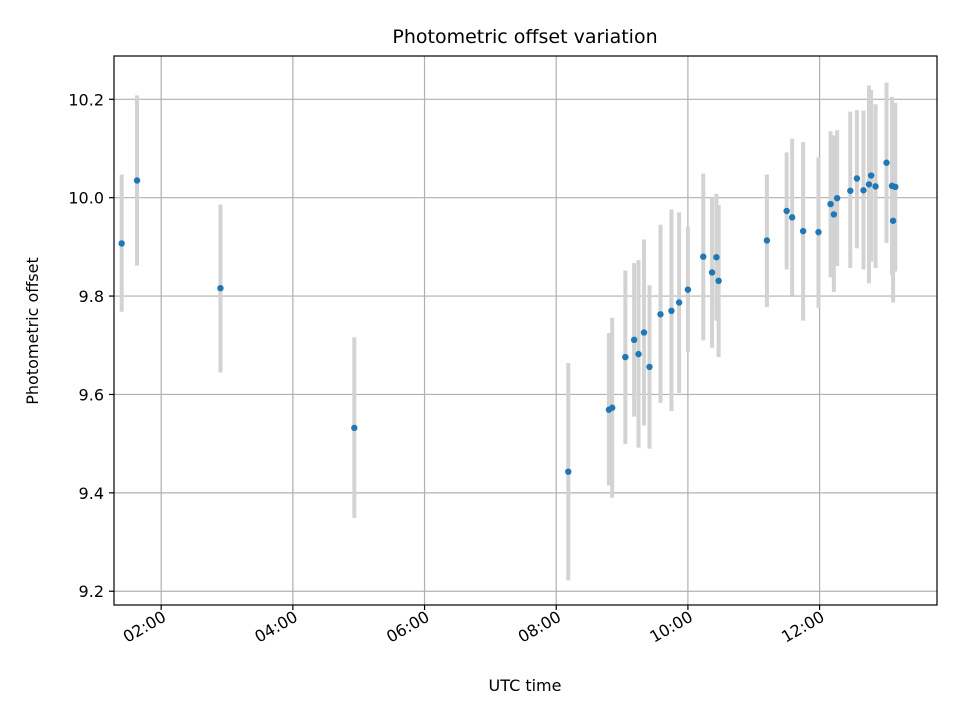  I want to click on y-tick-label: 9.6, so click(91, 394).